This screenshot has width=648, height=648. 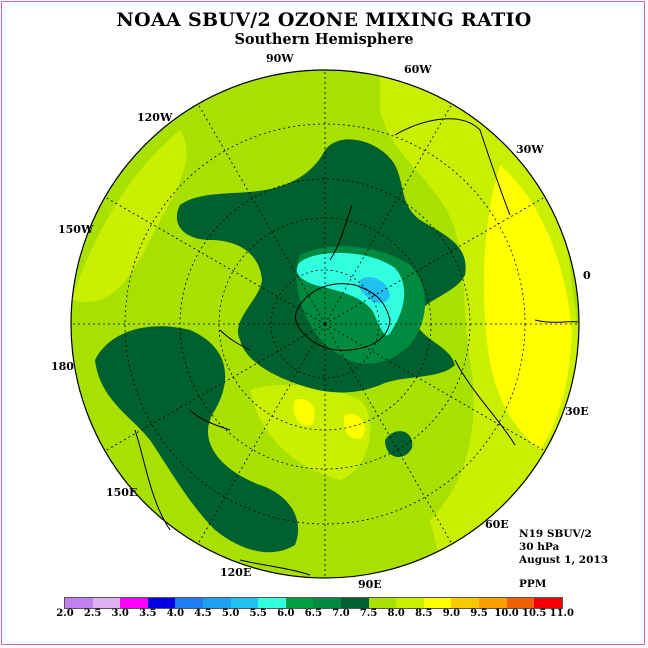 I want to click on lime-region-inner, so click(x=310, y=432).